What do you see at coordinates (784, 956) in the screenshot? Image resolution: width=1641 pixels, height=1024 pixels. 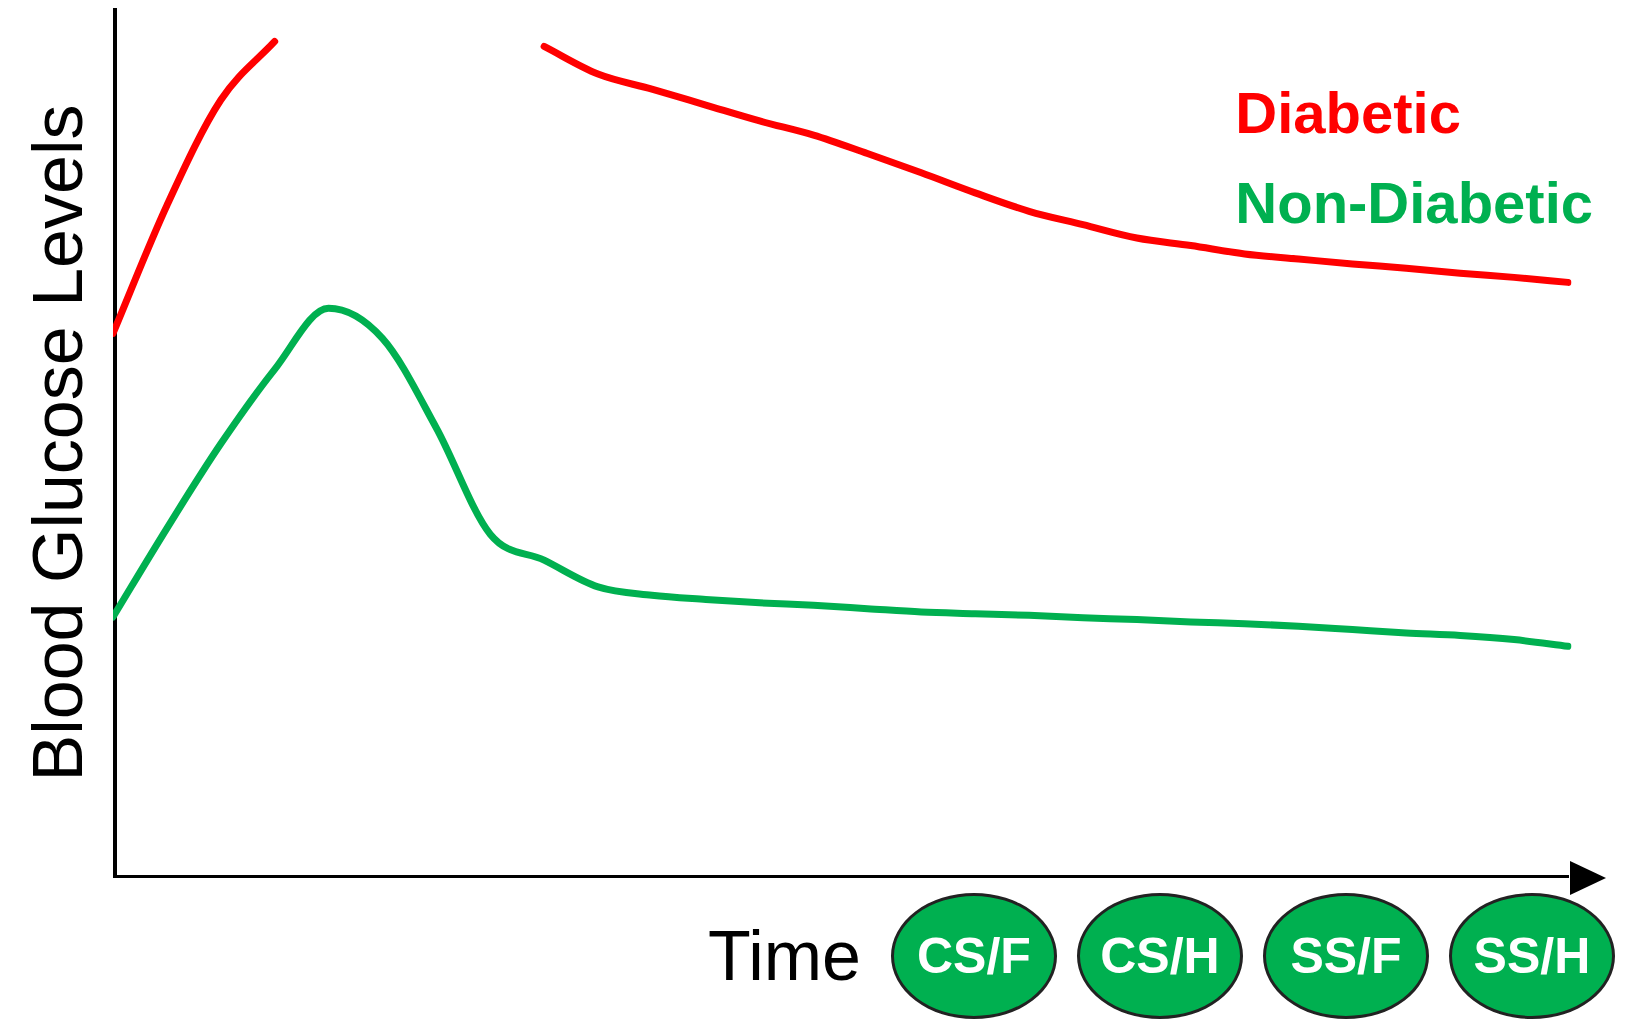 I see `x-axis-title: Time` at bounding box center [784, 956].